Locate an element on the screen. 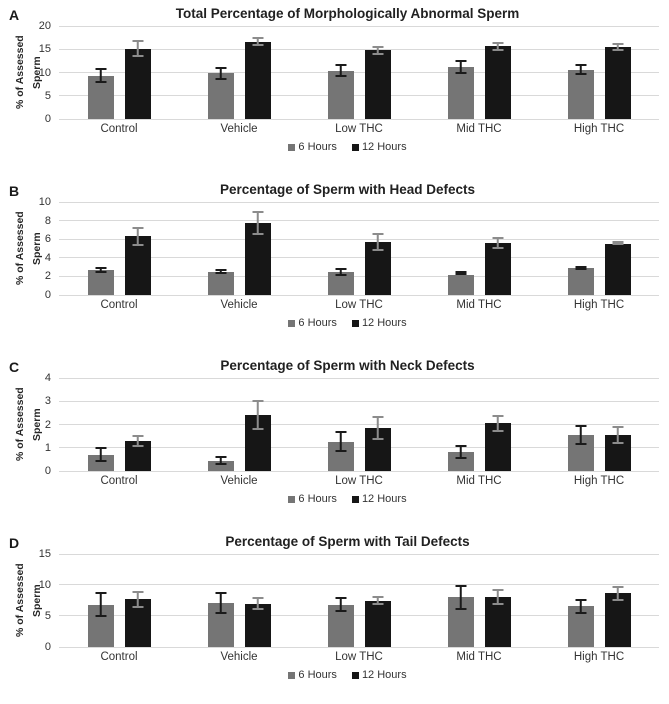 Image resolution: width=669 pixels, height=704 pixels. y-tick-label: 4 is located at coordinates (47, 378).